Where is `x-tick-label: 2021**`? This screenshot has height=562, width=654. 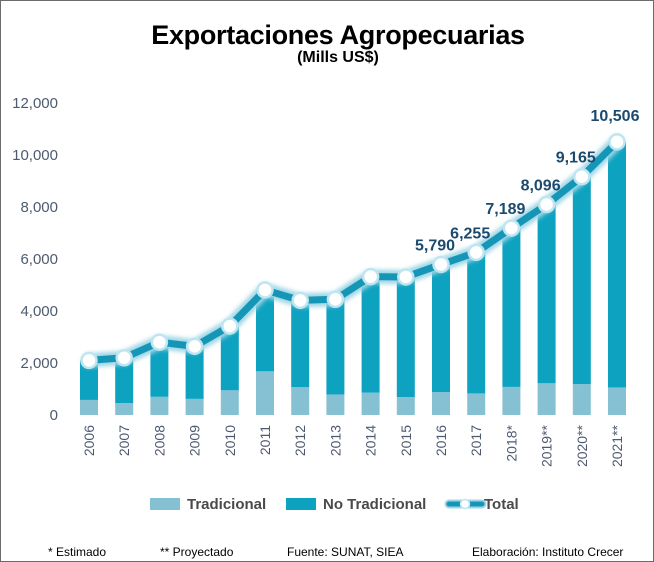 x-tick-label: 2021** is located at coordinates (617, 445).